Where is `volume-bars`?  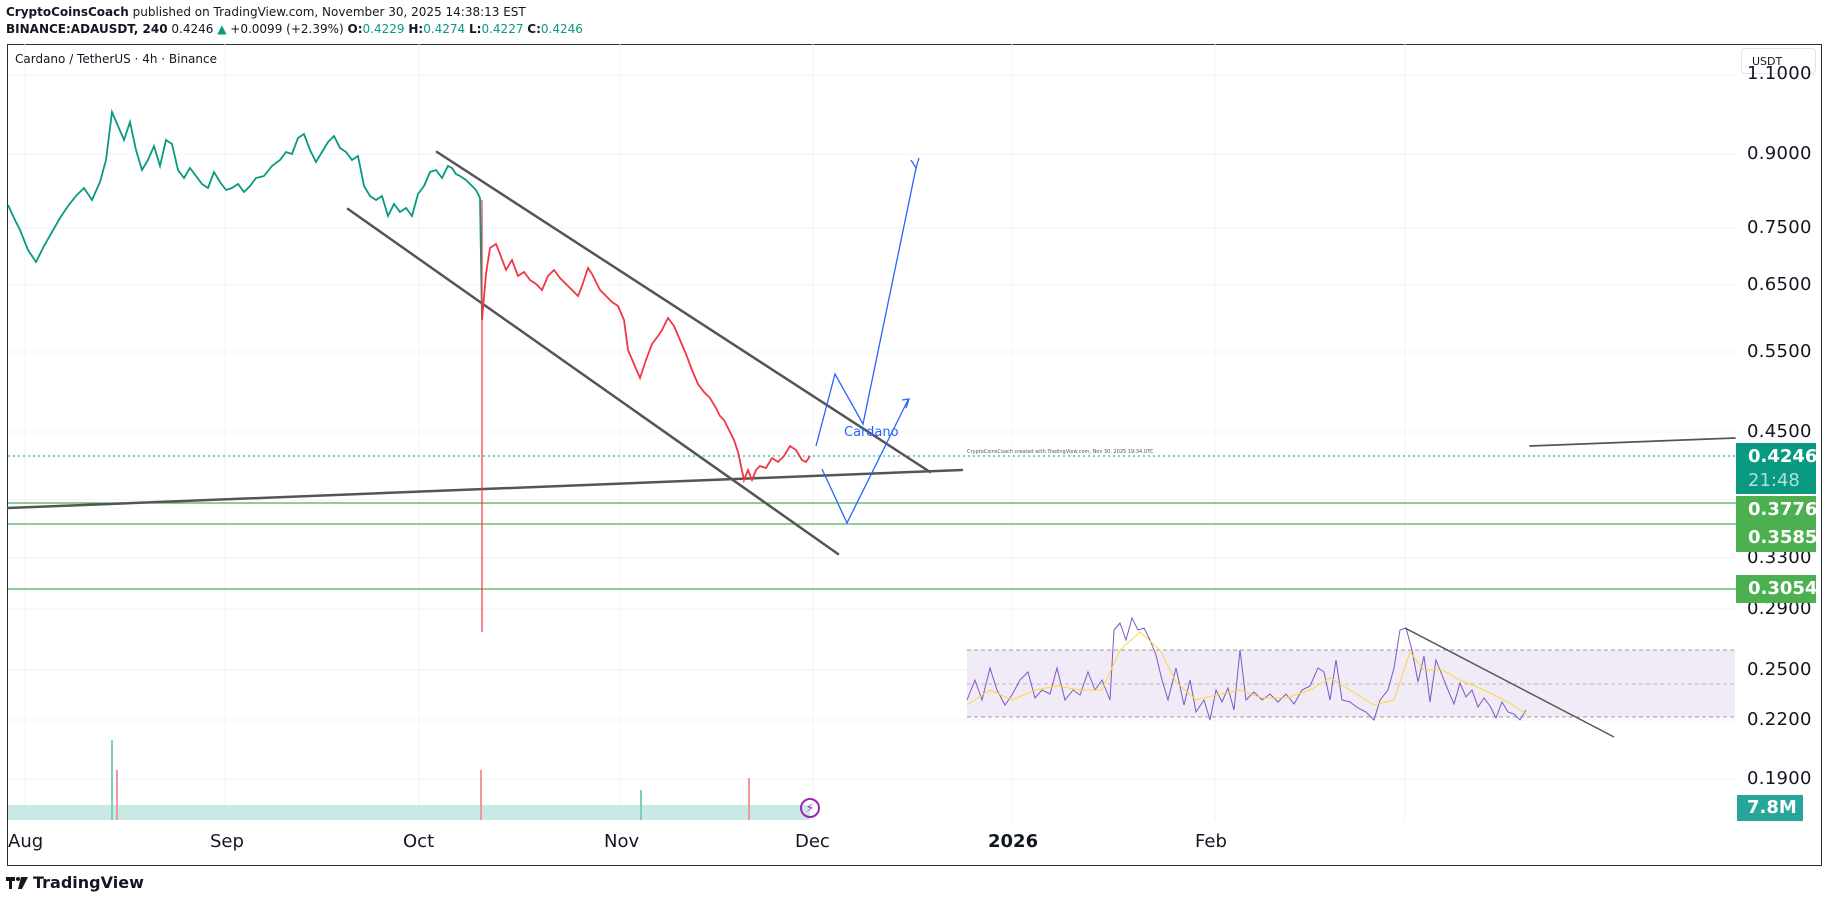
volume-bars is located at coordinates (409, 780).